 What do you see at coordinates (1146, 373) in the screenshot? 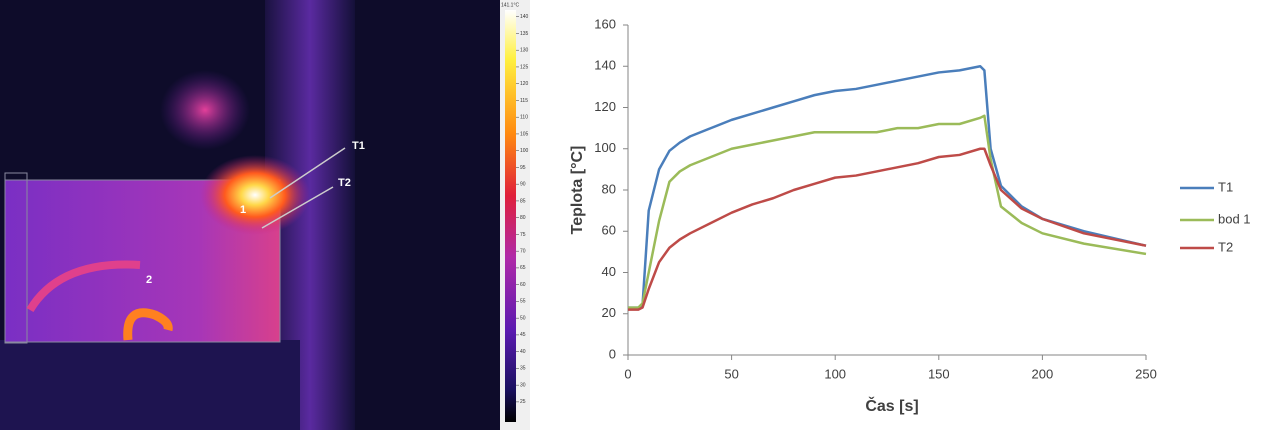
I see `x-tick-label: 250` at bounding box center [1146, 373].